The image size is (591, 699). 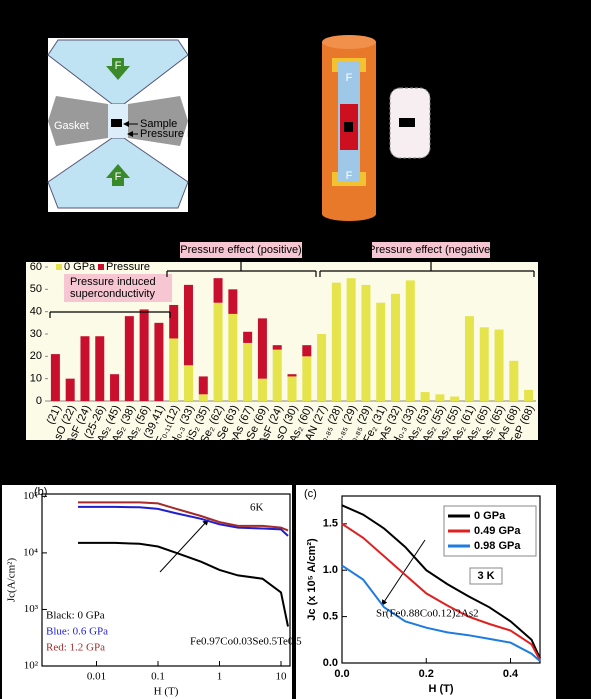 What do you see at coordinates (485, 576) in the screenshot?
I see `temperature-label: 3 K` at bounding box center [485, 576].